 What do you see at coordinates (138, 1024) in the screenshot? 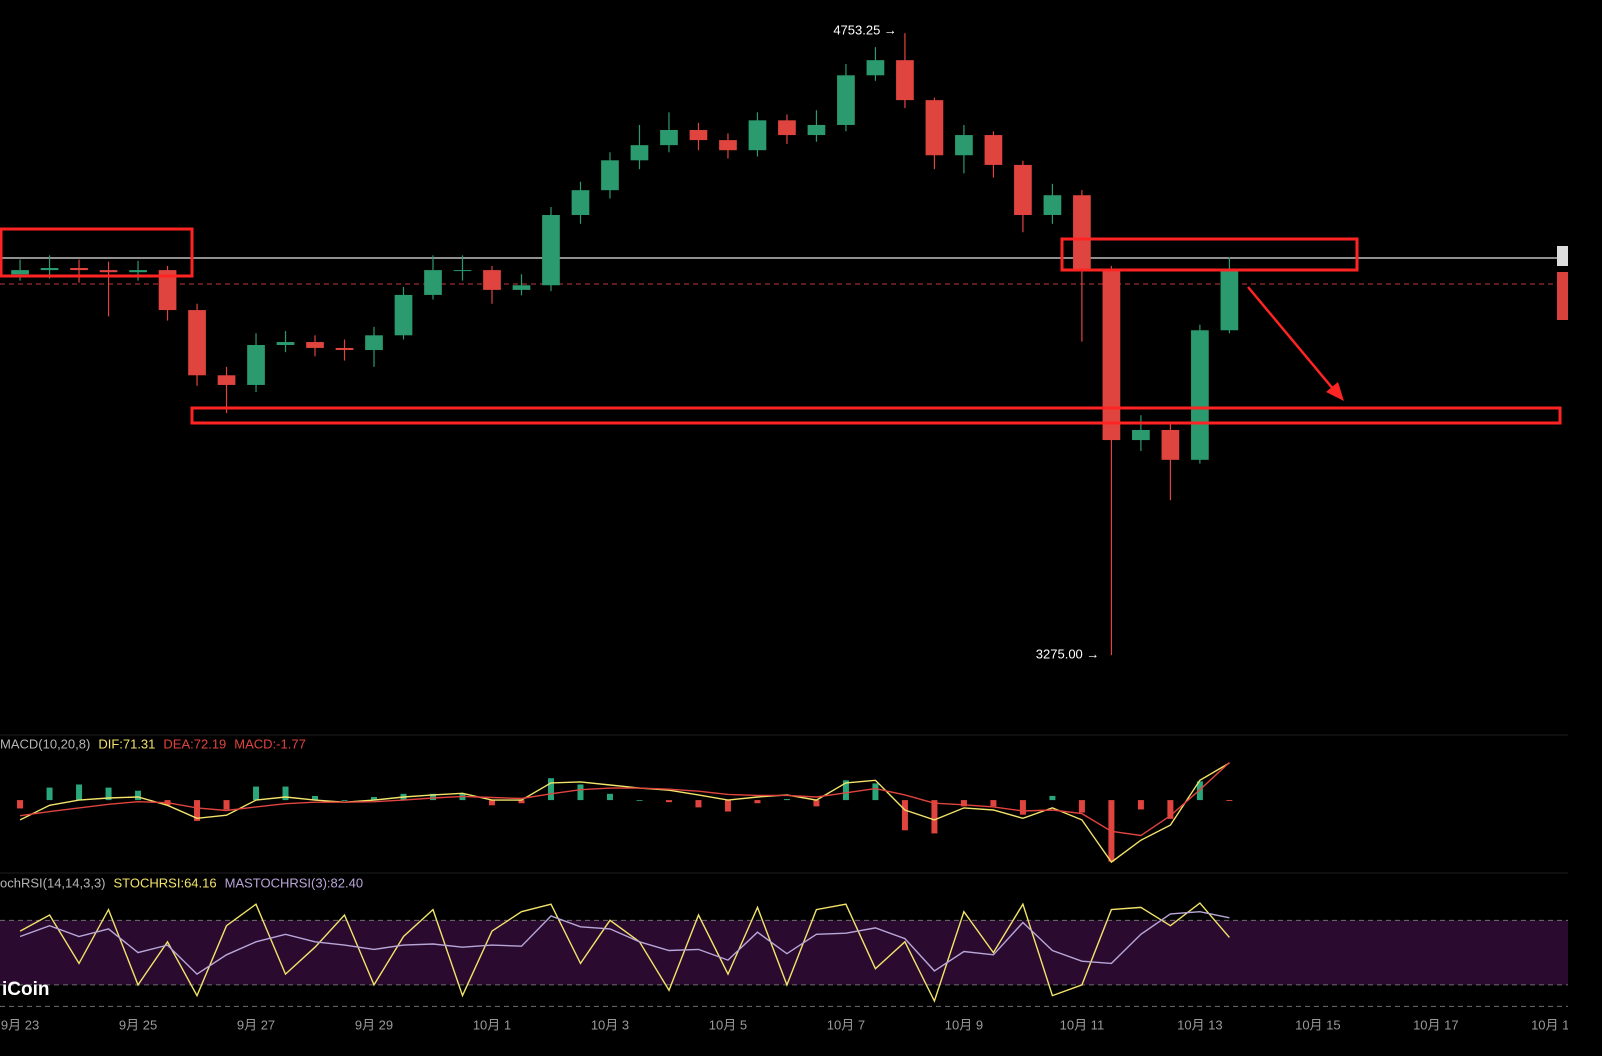
I see `x-tick-label: 9月 25` at bounding box center [138, 1024].